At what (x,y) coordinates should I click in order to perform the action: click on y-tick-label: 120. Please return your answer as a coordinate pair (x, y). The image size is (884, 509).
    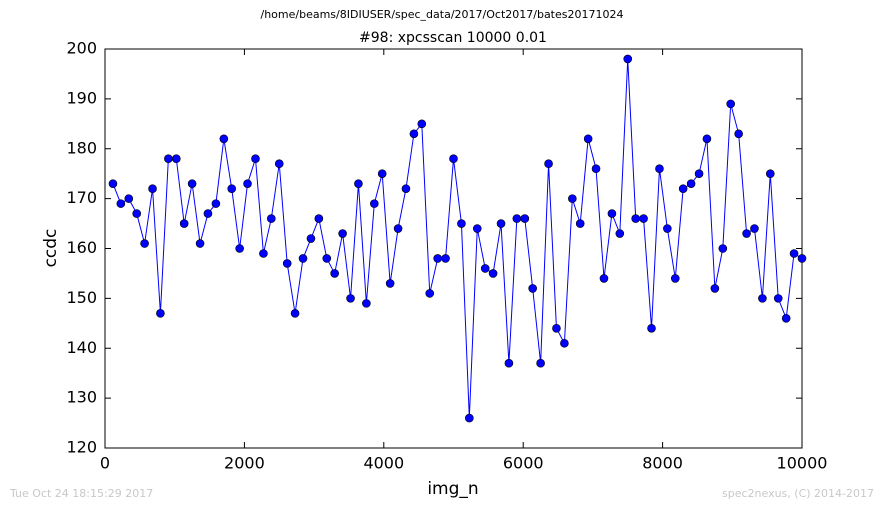
    Looking at the image, I should click on (81, 447).